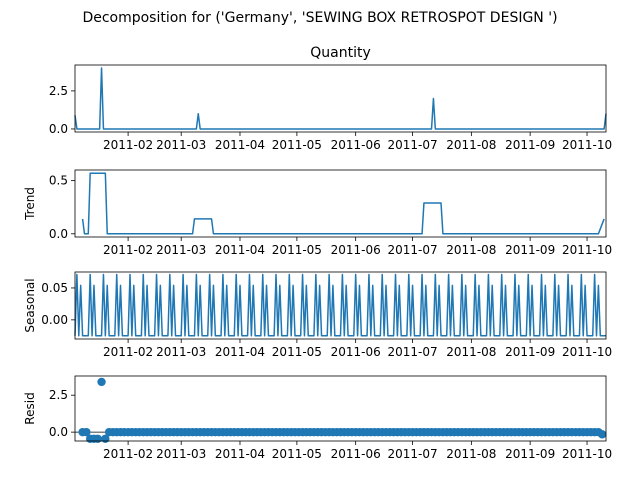 The width and height of the screenshot is (640, 480). What do you see at coordinates (340, 408) in the screenshot?
I see `resid-axes-frame` at bounding box center [340, 408].